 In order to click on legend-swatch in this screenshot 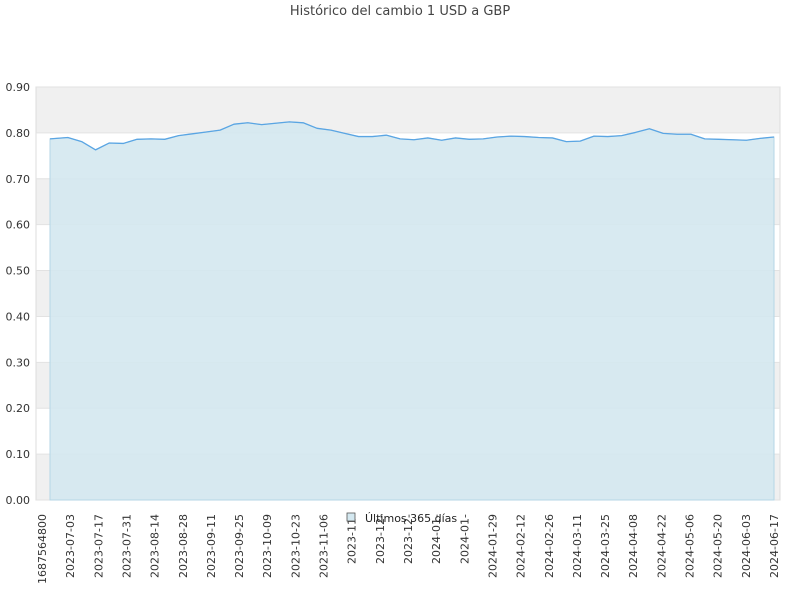, I will do `click(351, 517)`.